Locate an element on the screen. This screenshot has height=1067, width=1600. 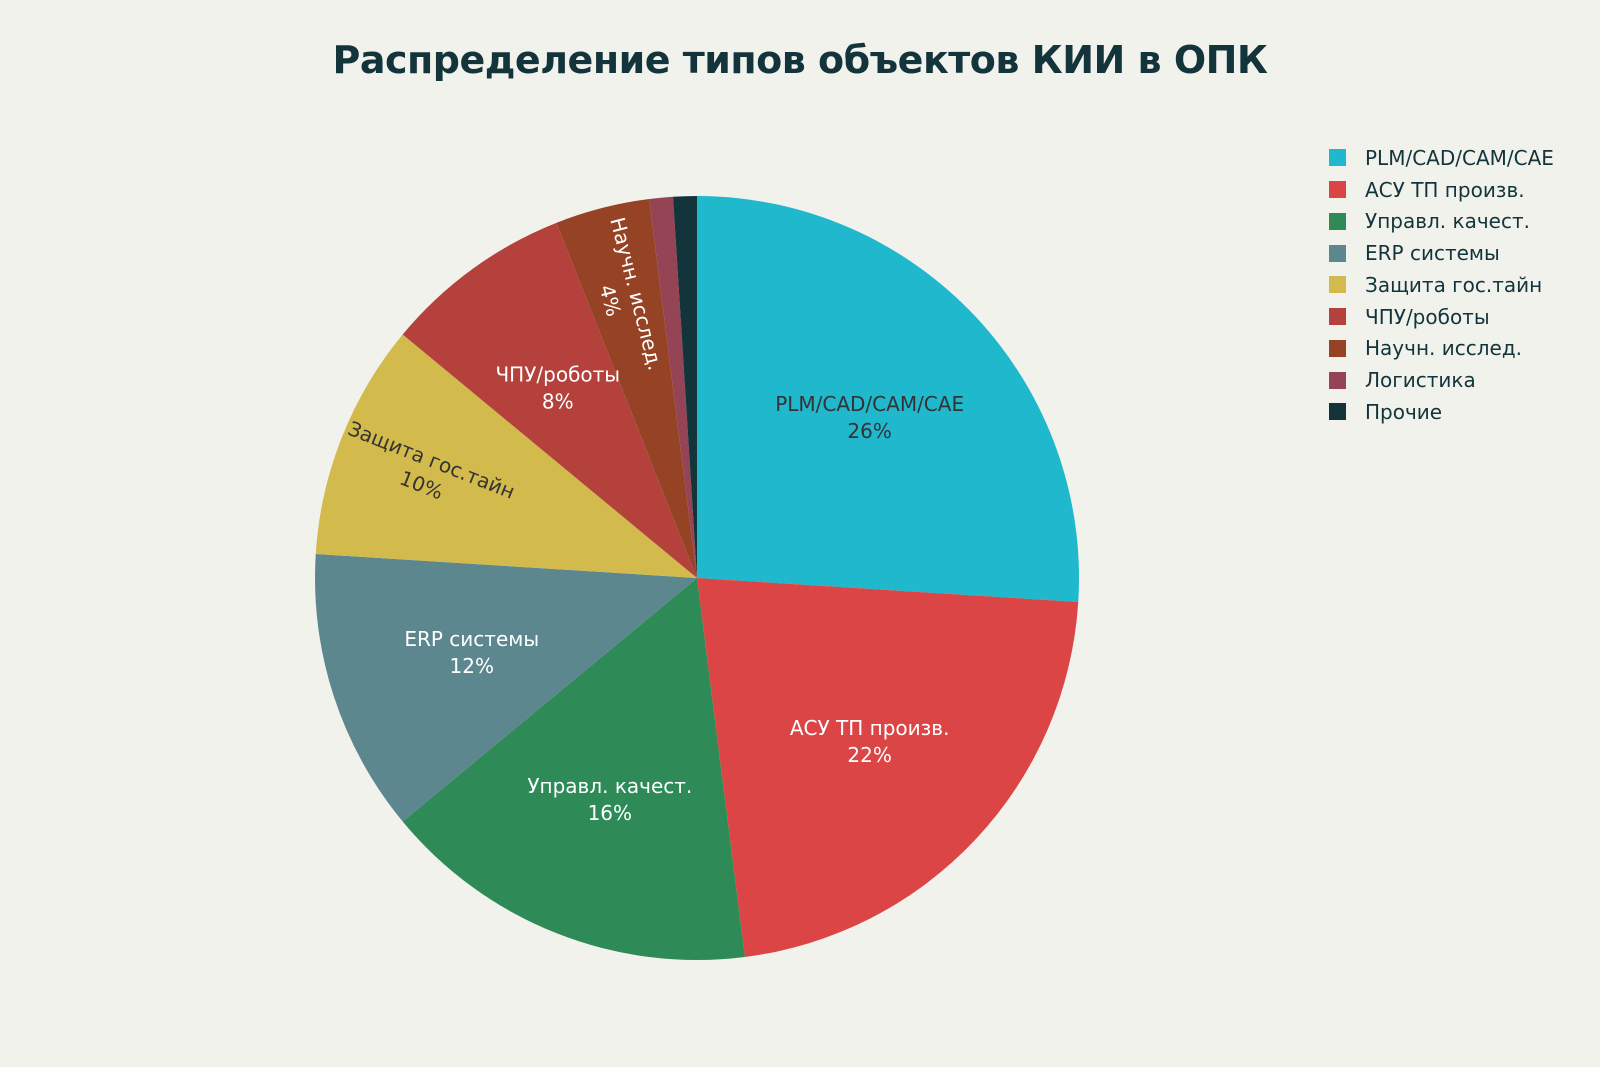
slice-label: Управл. качест. 16% is located at coordinates (609, 799).